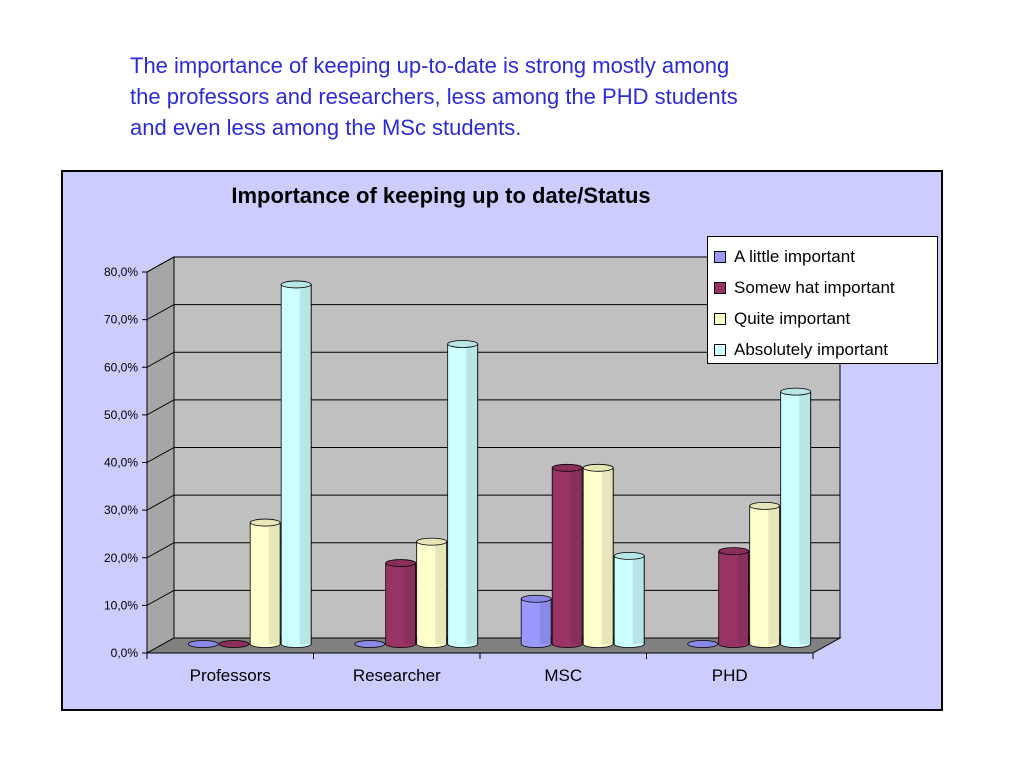 The height and width of the screenshot is (768, 1024). I want to click on y-tick-label: 30,0%, so click(121, 510).